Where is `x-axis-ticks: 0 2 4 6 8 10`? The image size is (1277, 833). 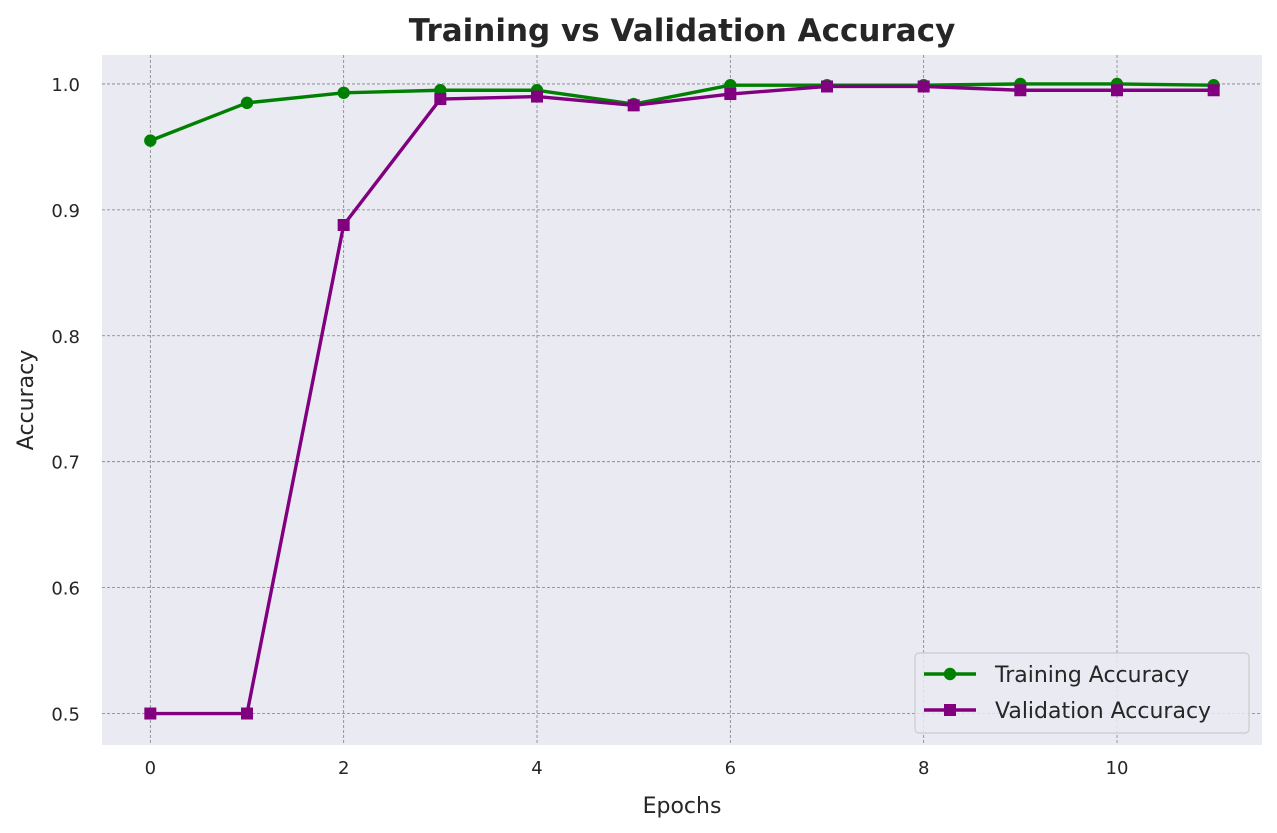 x-axis-ticks: 0 2 4 6 8 10 is located at coordinates (637, 768).